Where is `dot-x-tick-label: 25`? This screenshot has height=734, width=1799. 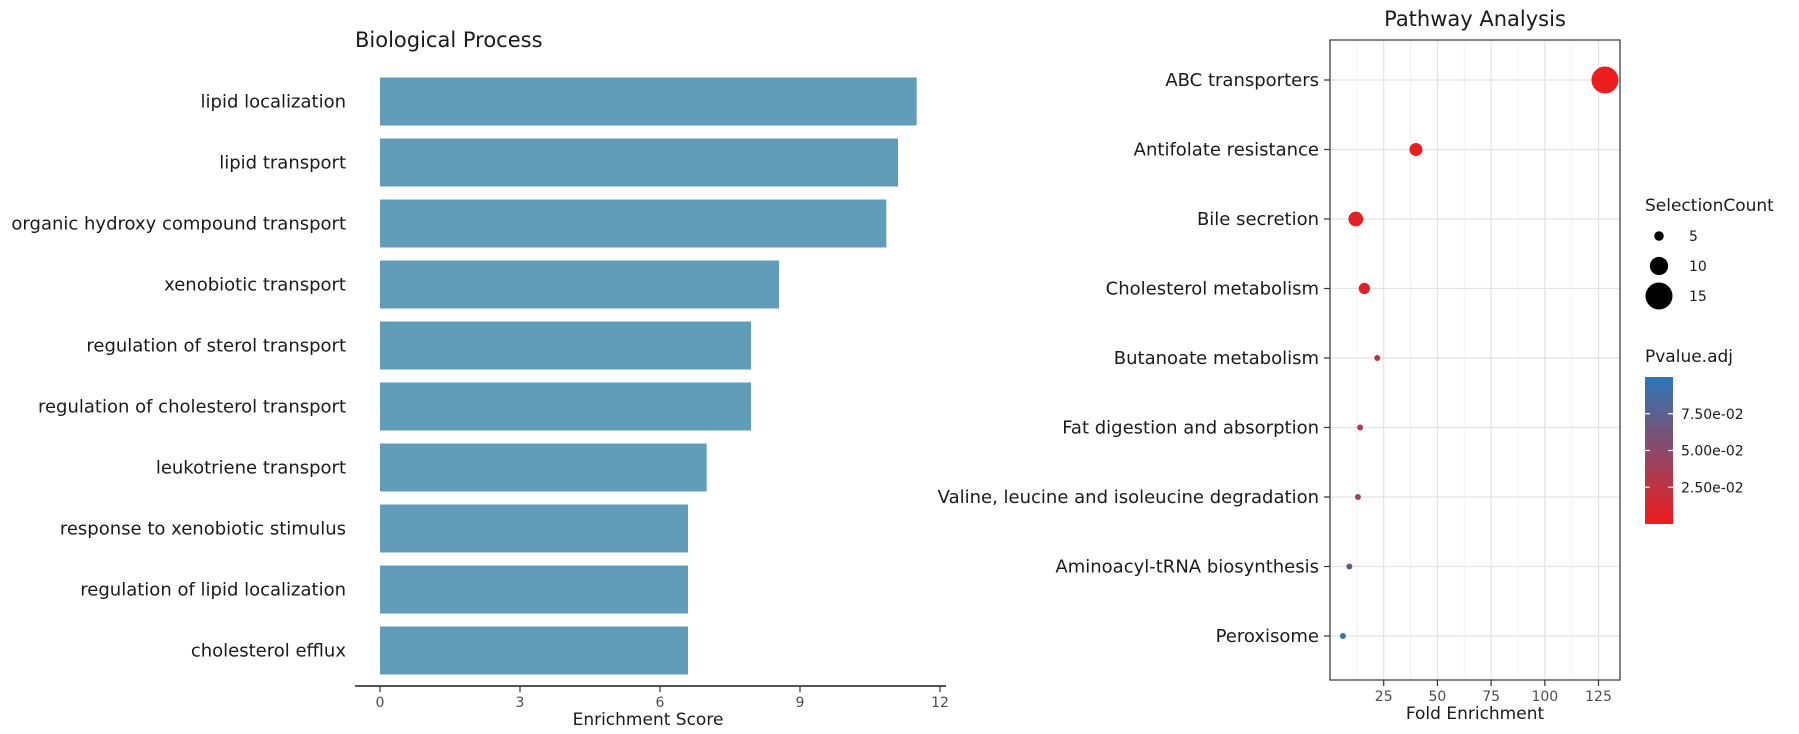 dot-x-tick-label: 25 is located at coordinates (1384, 697).